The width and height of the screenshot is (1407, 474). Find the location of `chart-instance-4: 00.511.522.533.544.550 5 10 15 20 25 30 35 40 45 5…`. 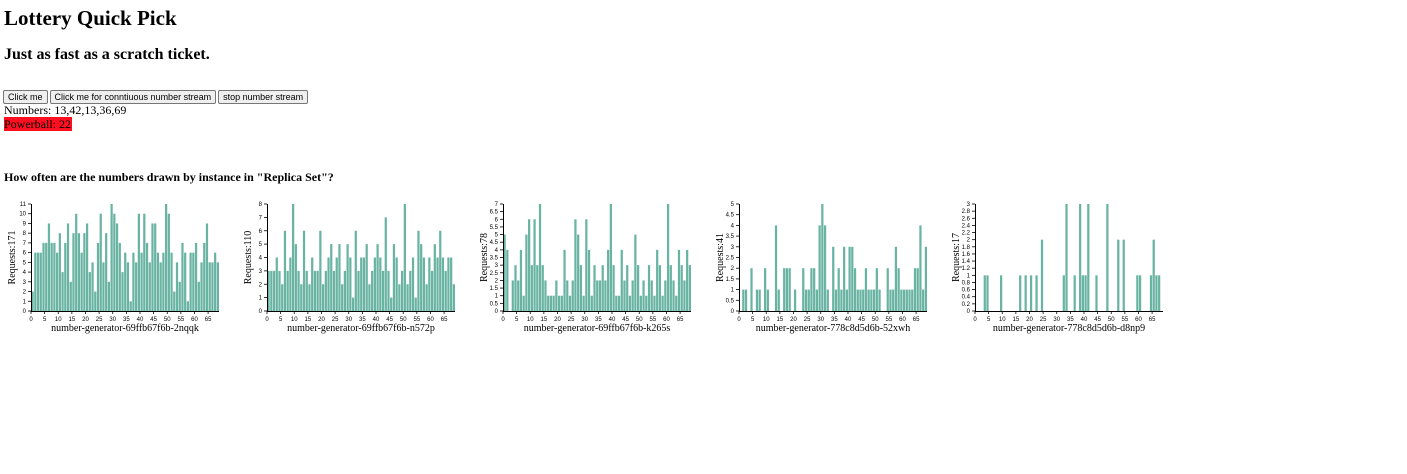

chart-instance-4: 00.511.522.533.544.550 5 10 15 20 25 30 35 40 45 5… is located at coordinates (821, 268).